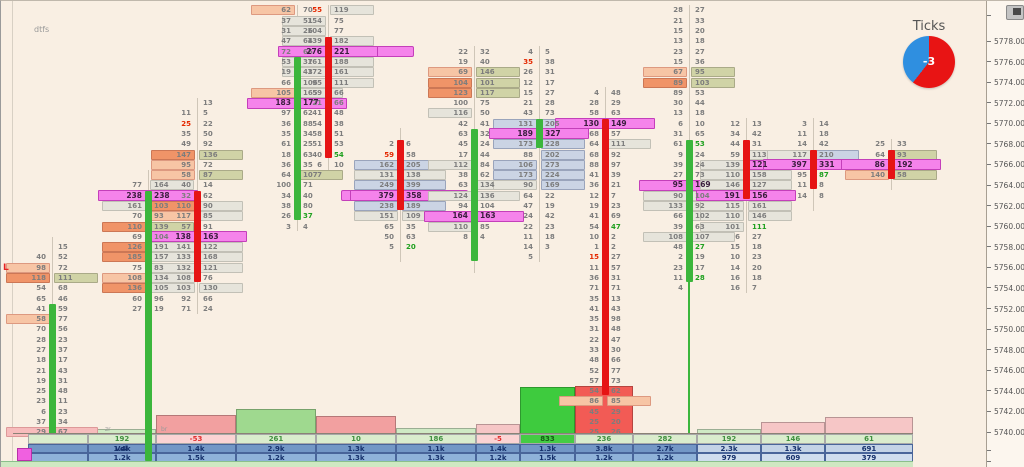  I want to click on footprint-bid-value: 95, so click(802, 175).